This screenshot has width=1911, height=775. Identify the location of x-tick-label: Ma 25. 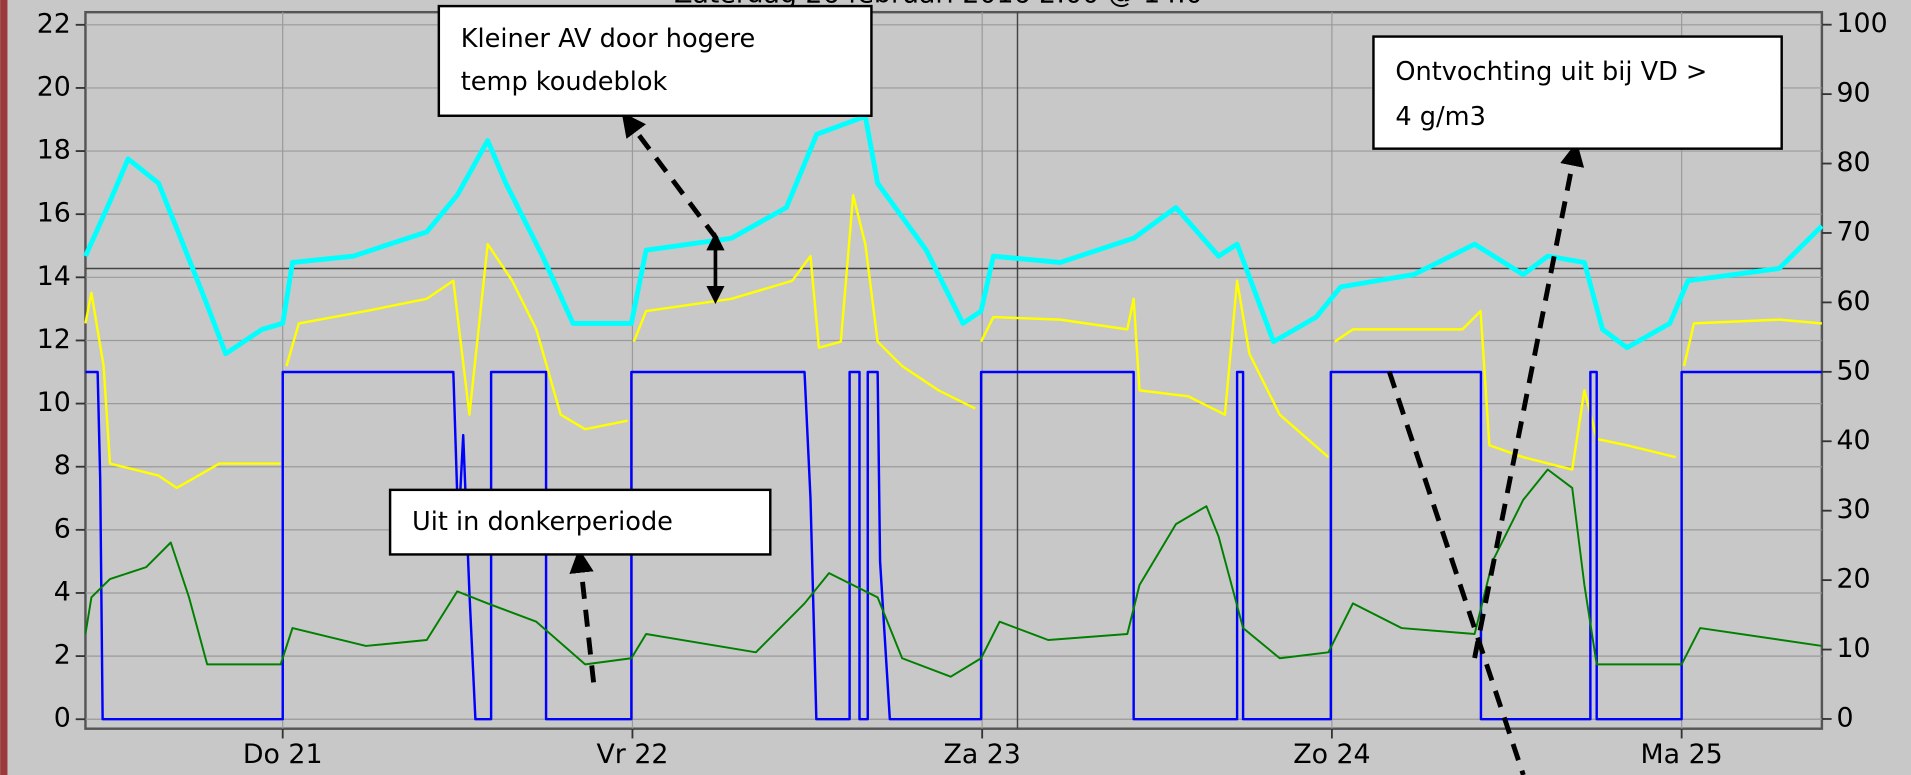
(1682, 754).